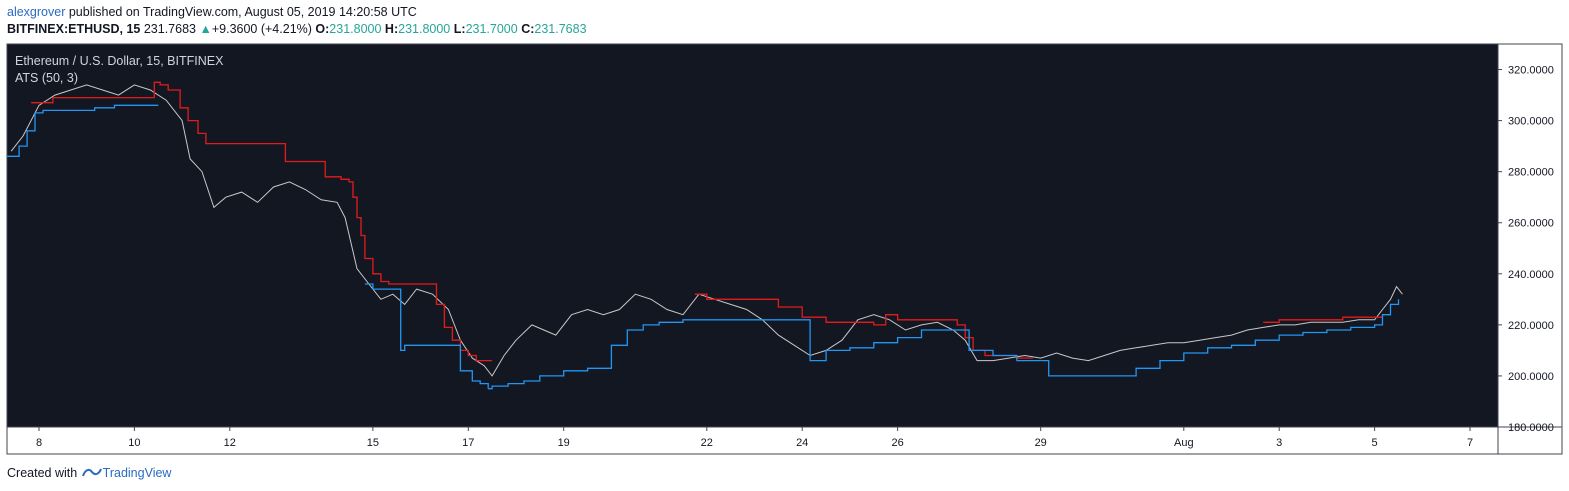 This screenshot has height=491, width=1569. What do you see at coordinates (1531, 428) in the screenshot?
I see `y-tick-label: 180.0000` at bounding box center [1531, 428].